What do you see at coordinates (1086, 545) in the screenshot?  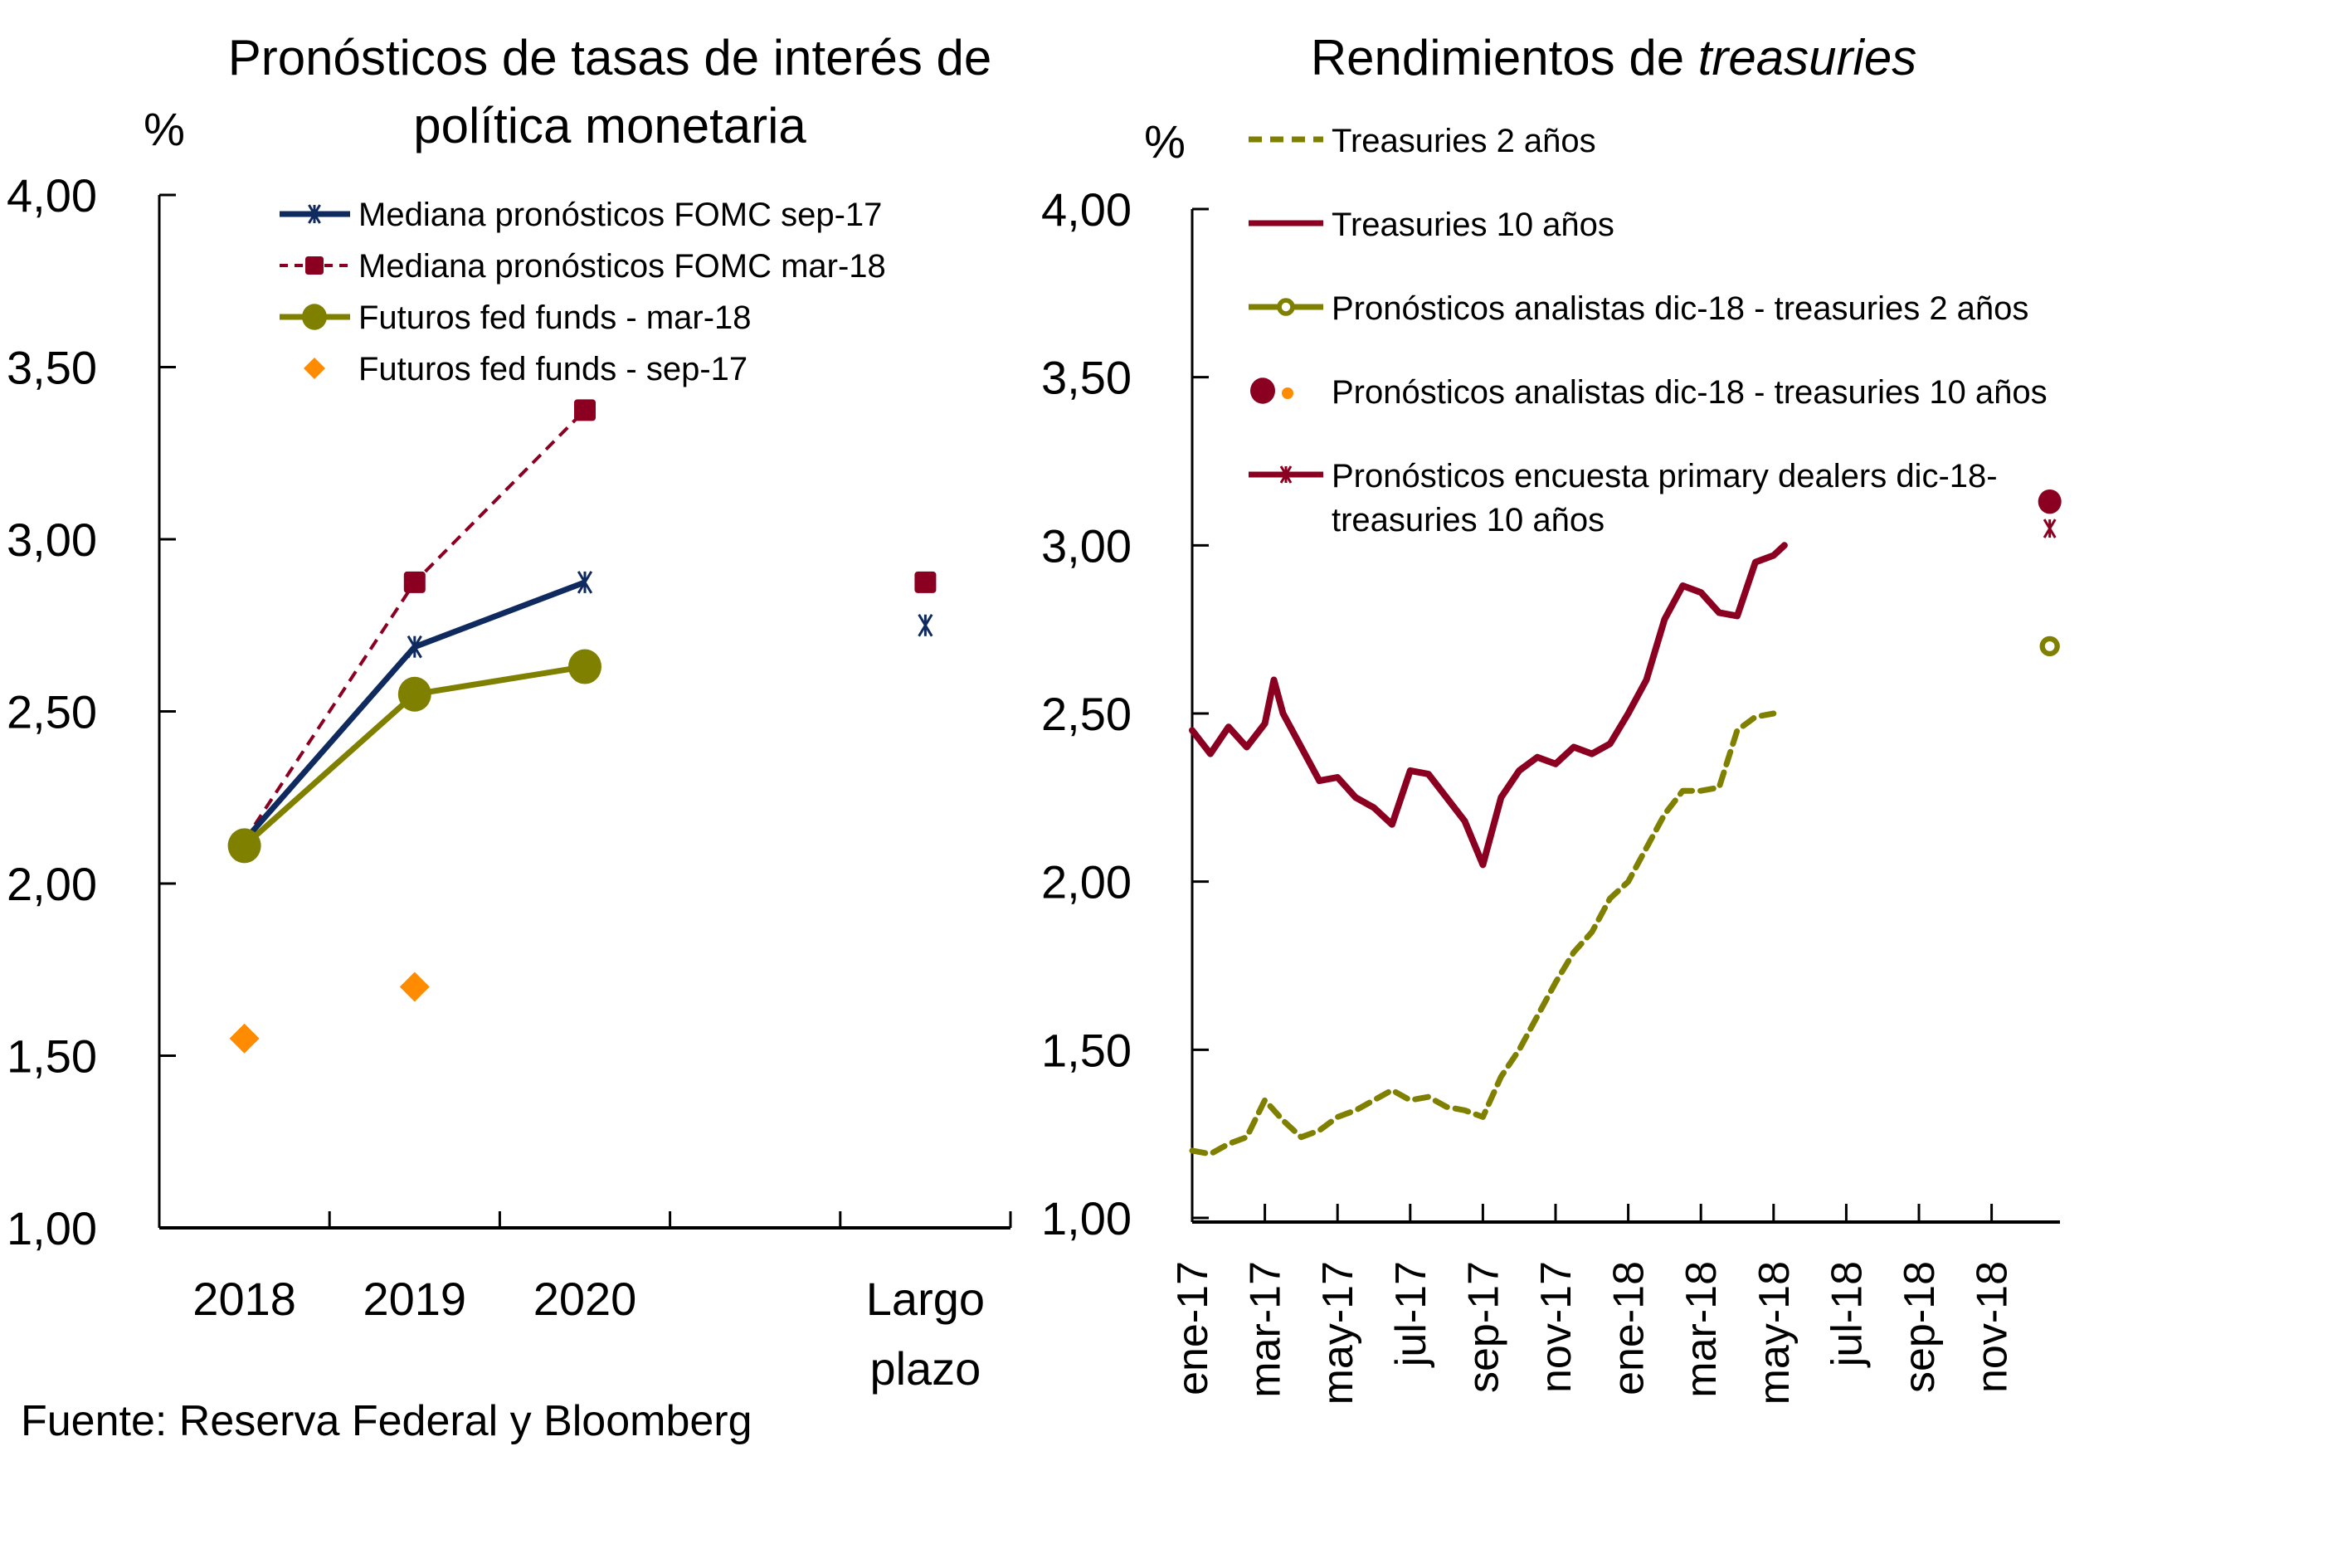 I see `right-y-tick-label: 3,00` at bounding box center [1086, 545].